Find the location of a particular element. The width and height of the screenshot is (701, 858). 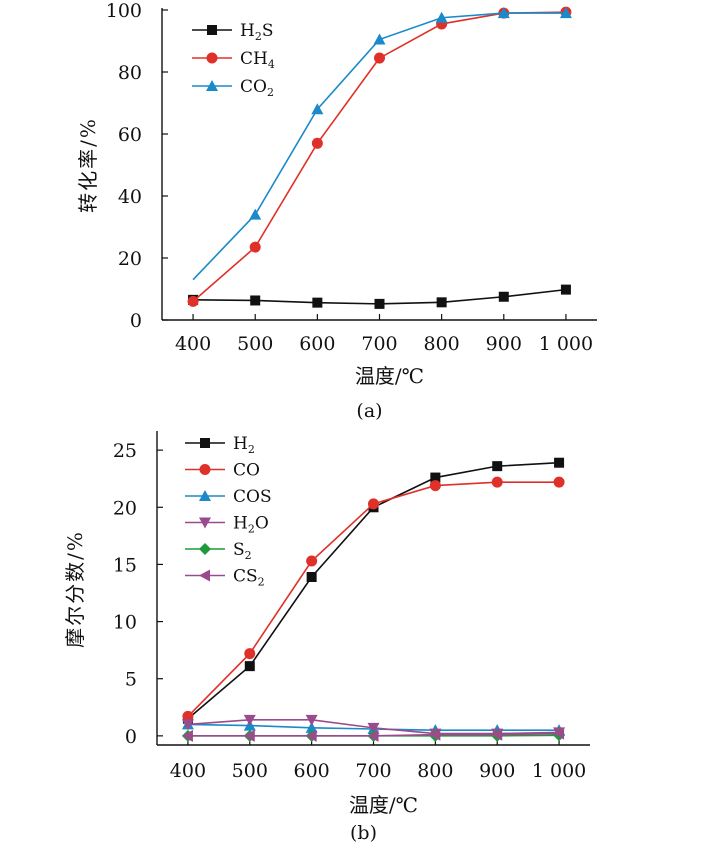

legend-marker-cos is located at coordinates (205, 495).